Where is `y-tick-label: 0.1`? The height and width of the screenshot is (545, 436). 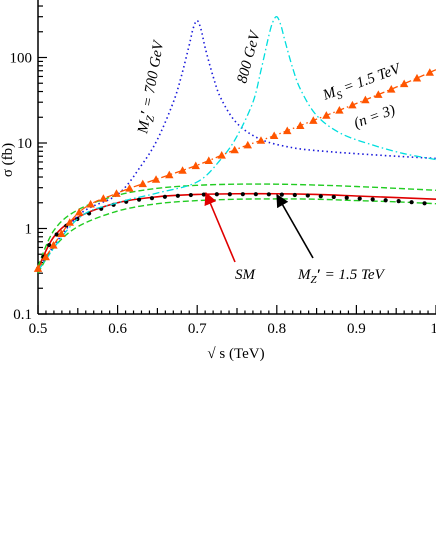
y-tick-label: 0.1 is located at coordinates (22, 315).